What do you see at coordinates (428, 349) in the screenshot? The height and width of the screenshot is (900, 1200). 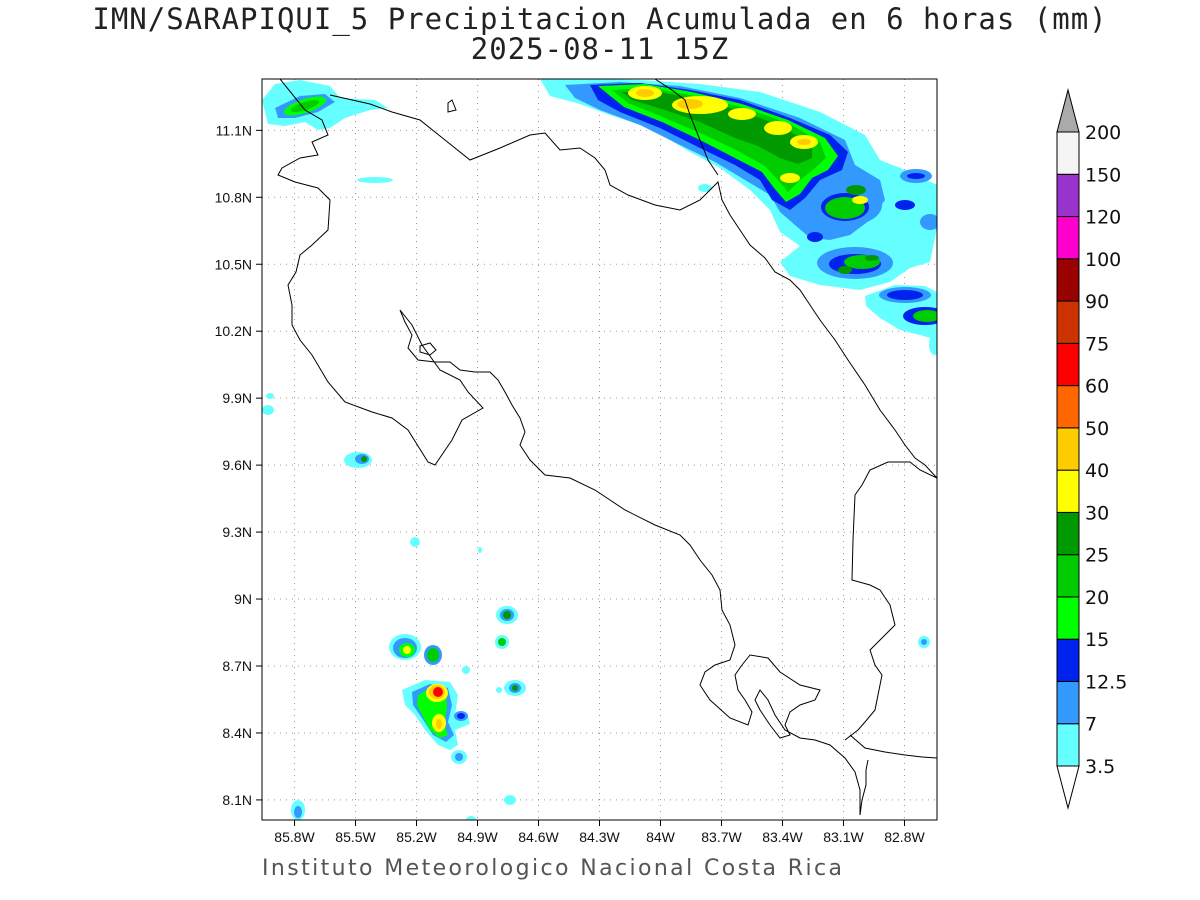 I see `lake-outline` at bounding box center [428, 349].